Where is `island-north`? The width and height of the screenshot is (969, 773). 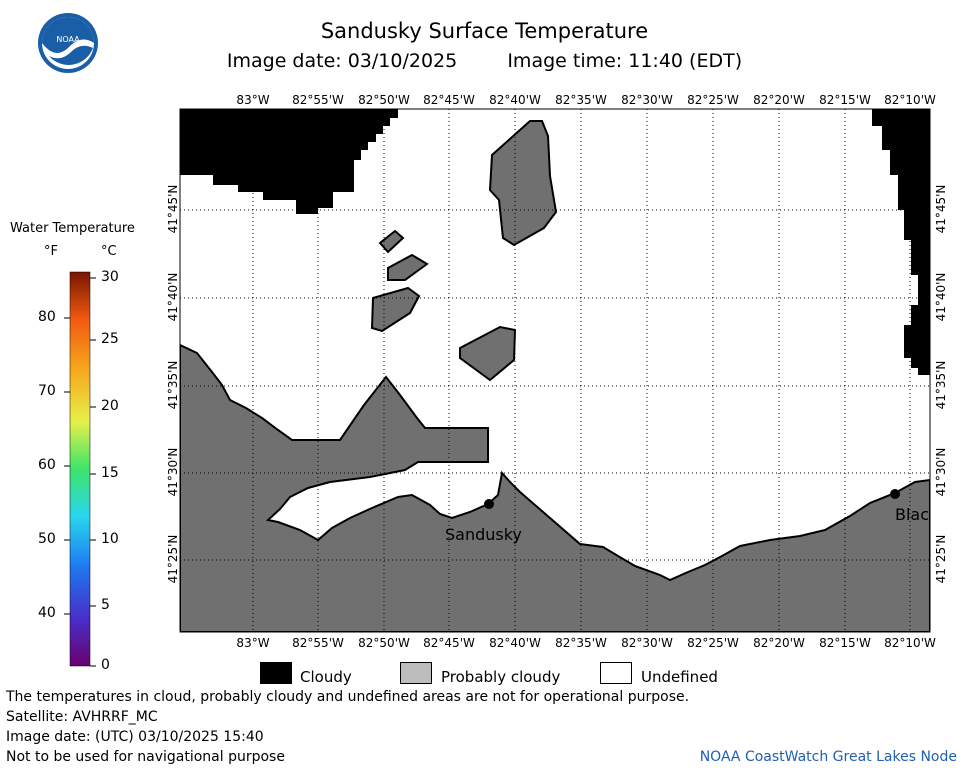
island-north is located at coordinates (523, 183).